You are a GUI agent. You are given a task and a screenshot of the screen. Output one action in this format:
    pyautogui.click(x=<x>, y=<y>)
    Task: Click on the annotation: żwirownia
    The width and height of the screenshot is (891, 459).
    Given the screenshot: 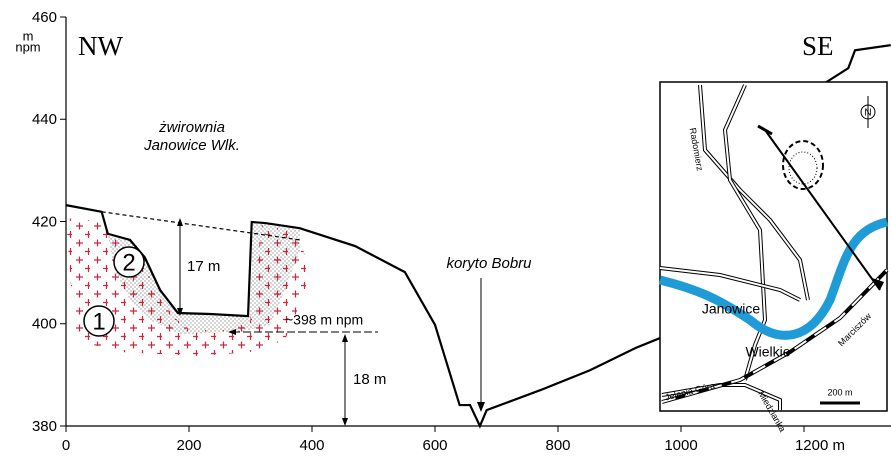 What is the action you would take?
    pyautogui.click(x=191, y=127)
    